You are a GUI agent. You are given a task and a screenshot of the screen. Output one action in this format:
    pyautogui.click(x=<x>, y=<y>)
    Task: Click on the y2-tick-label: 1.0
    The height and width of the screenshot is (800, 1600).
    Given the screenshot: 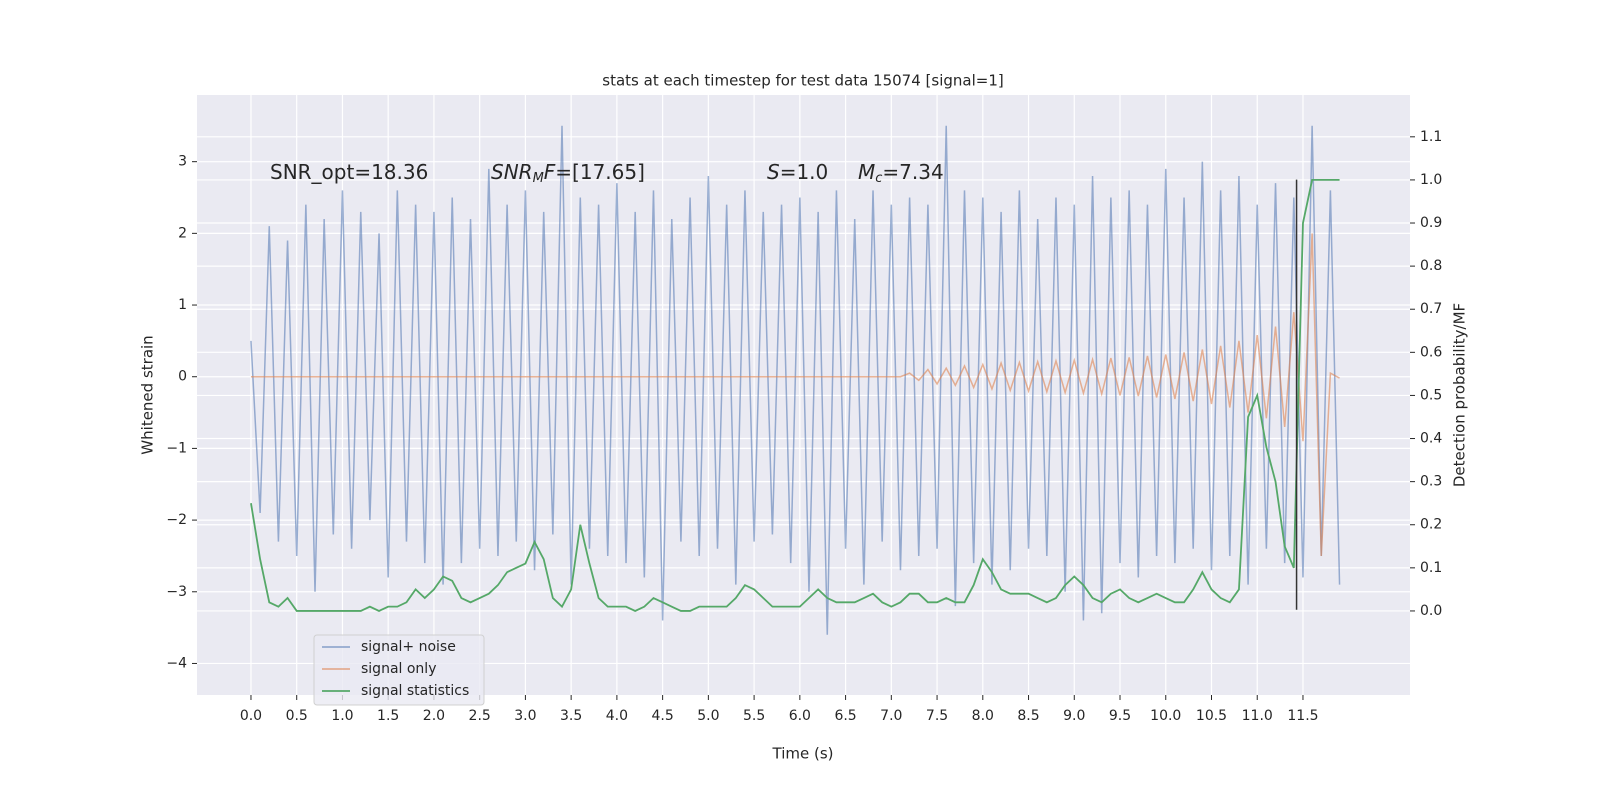 What is the action you would take?
    pyautogui.click(x=1431, y=180)
    